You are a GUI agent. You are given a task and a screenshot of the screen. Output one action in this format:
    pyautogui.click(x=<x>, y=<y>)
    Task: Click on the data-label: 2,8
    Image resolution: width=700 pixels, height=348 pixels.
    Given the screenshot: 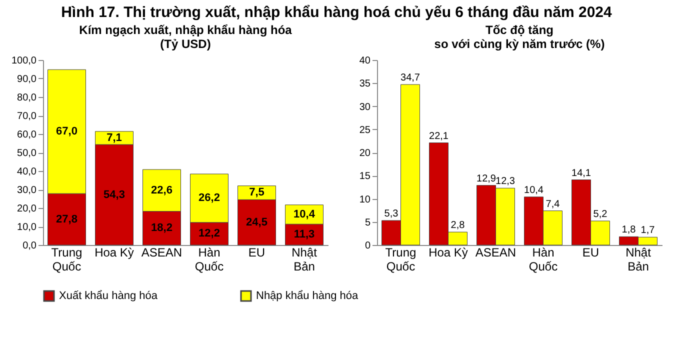 What is the action you would take?
    pyautogui.click(x=458, y=226)
    